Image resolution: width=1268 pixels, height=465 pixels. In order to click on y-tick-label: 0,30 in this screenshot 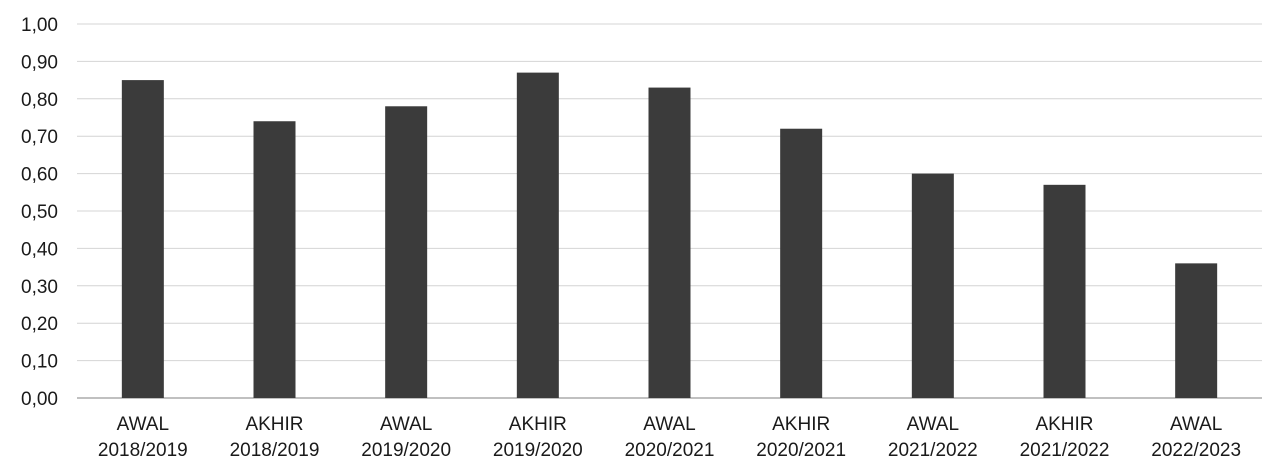, I will do `click(39, 287)`.